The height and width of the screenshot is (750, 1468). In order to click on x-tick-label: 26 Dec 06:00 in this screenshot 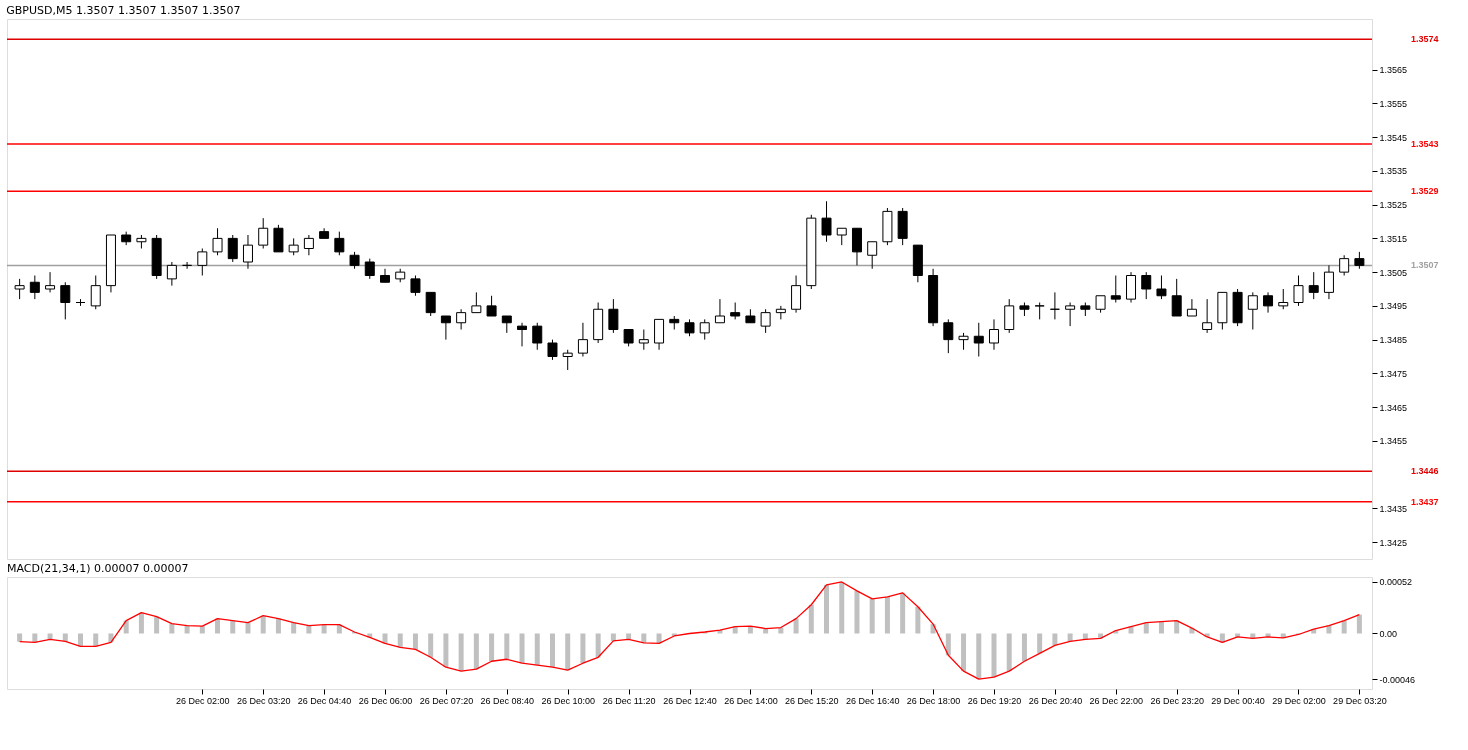, I will do `click(385, 700)`.